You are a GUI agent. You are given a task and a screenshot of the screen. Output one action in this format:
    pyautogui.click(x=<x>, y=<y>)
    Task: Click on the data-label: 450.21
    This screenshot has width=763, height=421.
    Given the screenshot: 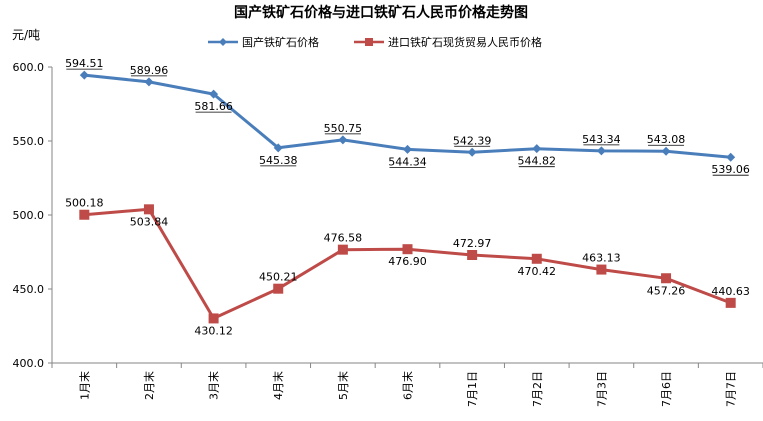 What is the action you would take?
    pyautogui.click(x=278, y=277)
    